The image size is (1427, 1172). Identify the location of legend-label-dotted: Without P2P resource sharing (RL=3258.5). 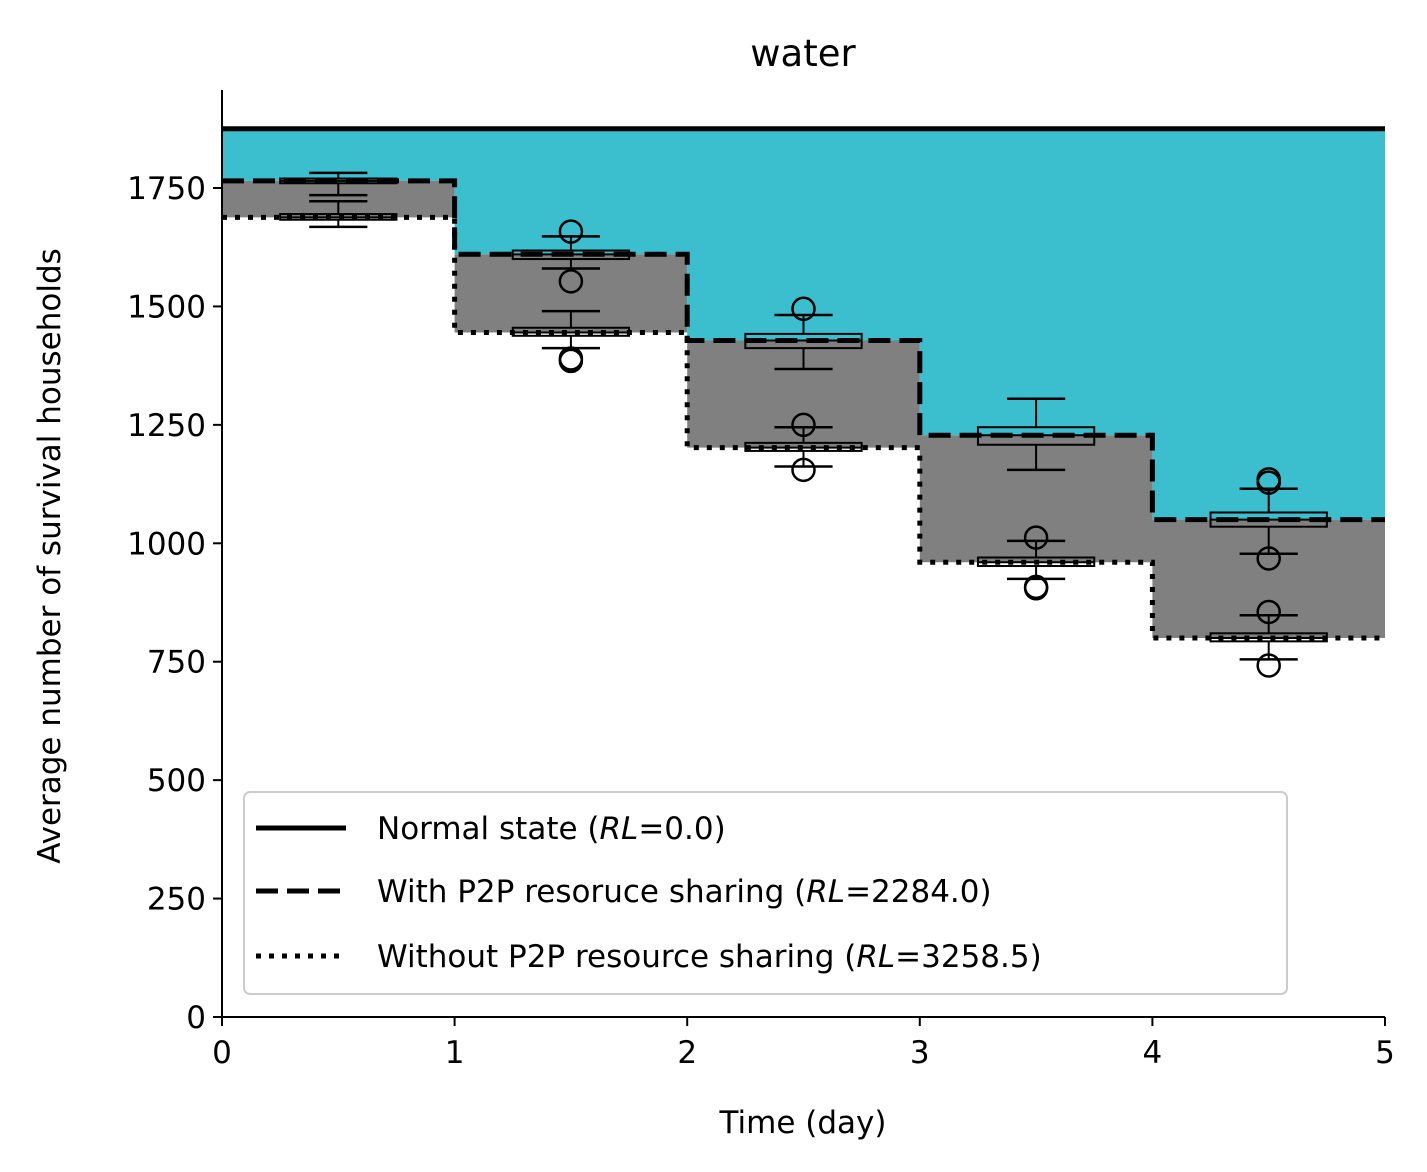
(709, 957).